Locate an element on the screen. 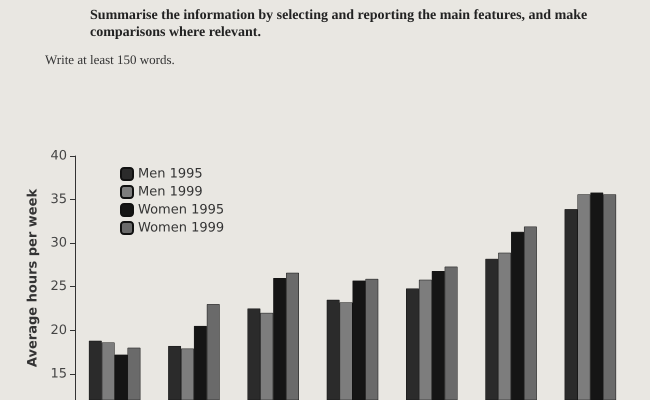 This screenshot has width=650, height=400. legend-label: Women 1999 is located at coordinates (181, 228).